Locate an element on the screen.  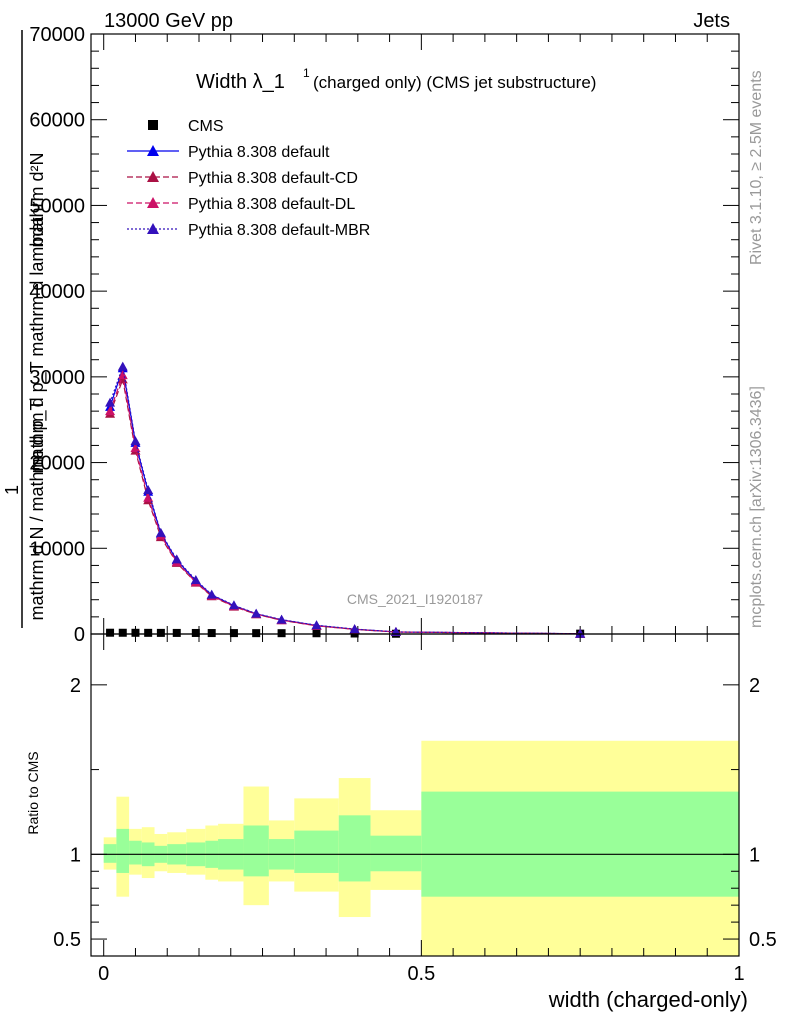
ratio-ytick-label-right: 1 is located at coordinates (754, 855).